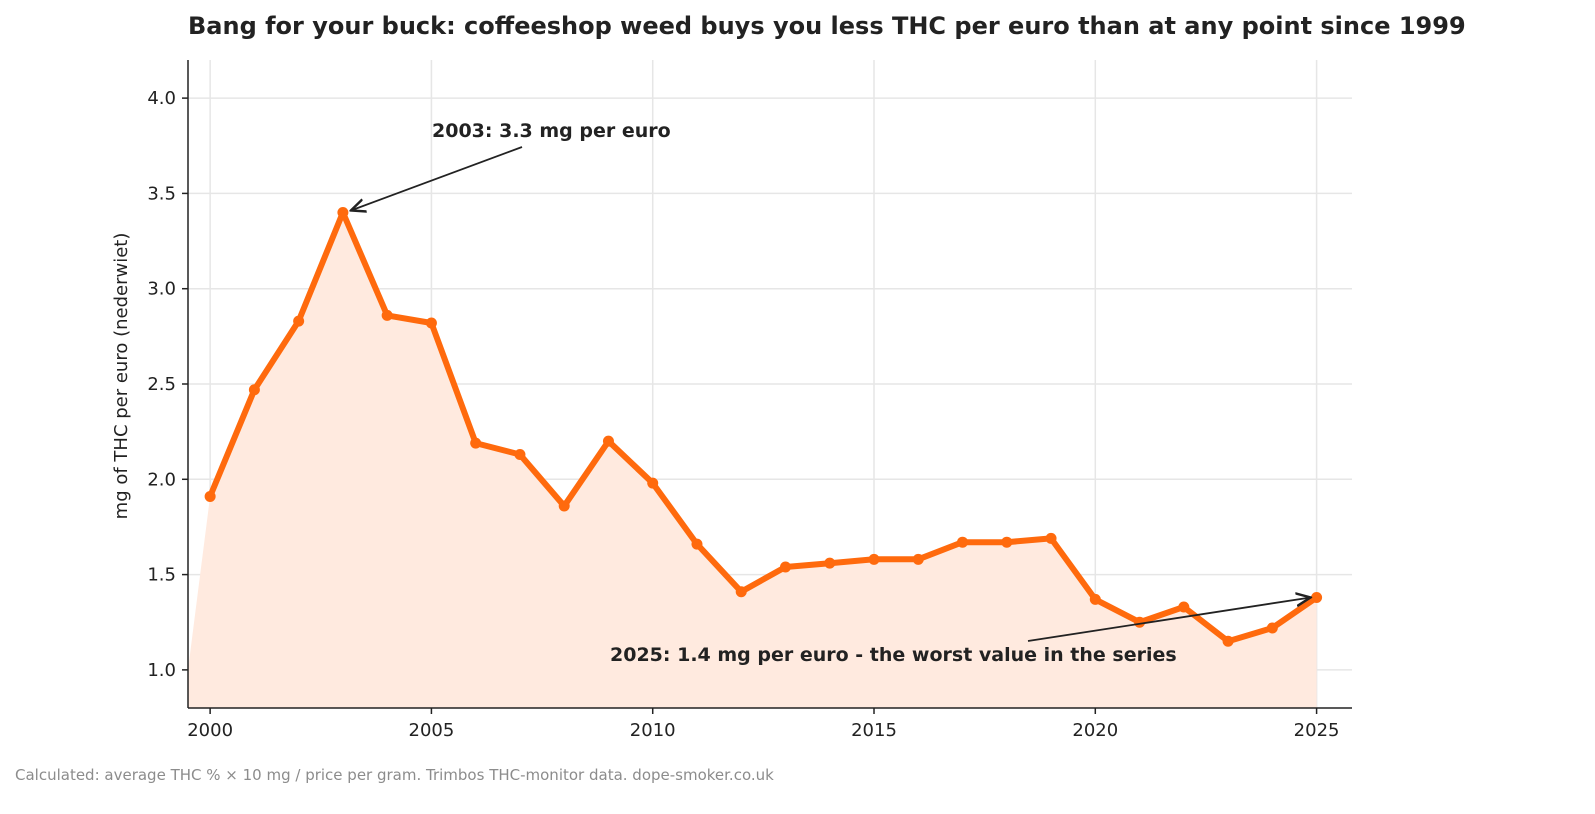  Describe the element at coordinates (476, 443) in the screenshot. I see `data-point-2006` at that location.